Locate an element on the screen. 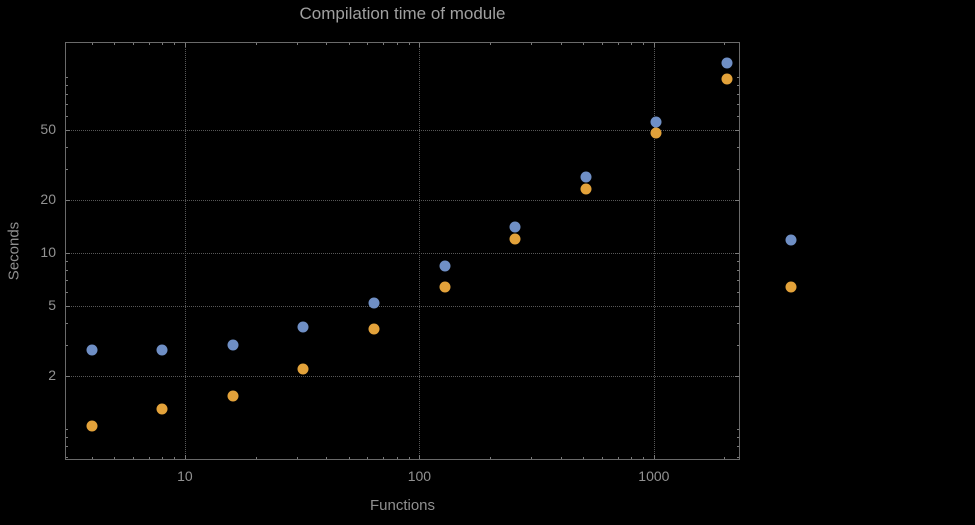 Image resolution: width=975 pixels, height=525 pixels. x-axis-label: Functions is located at coordinates (402, 505).